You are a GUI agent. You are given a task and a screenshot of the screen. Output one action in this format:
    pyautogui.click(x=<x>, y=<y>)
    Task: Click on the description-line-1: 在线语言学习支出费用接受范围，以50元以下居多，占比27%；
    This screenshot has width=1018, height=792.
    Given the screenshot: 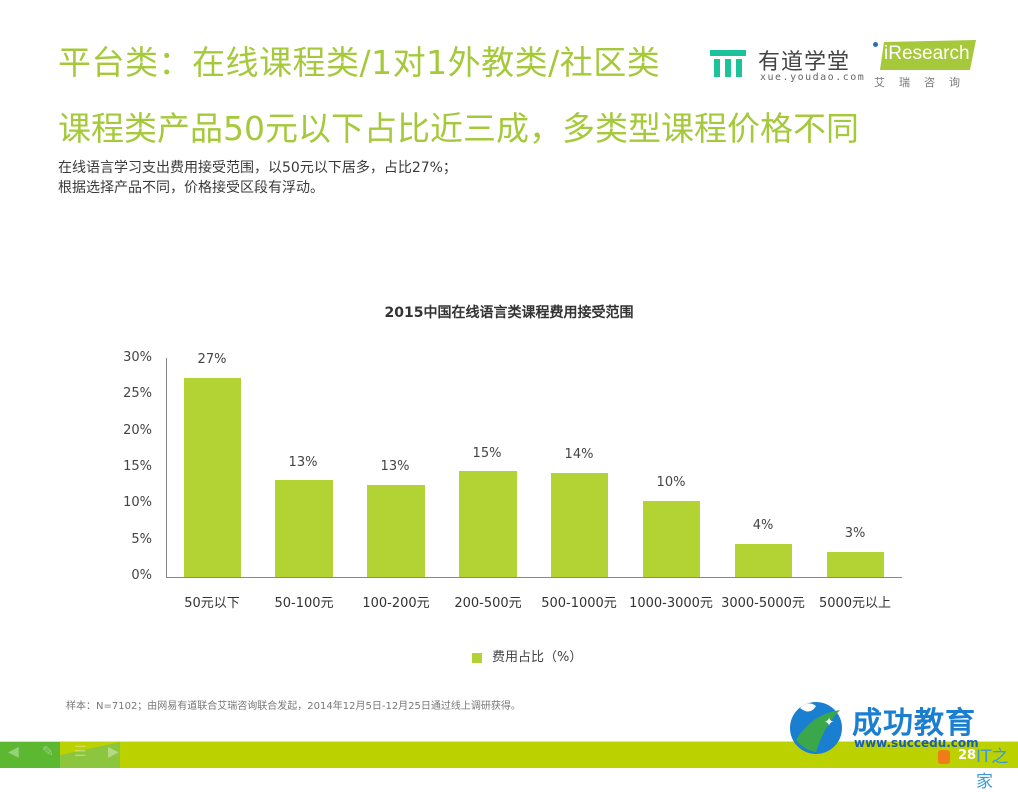 What is the action you would take?
    pyautogui.click(x=257, y=168)
    